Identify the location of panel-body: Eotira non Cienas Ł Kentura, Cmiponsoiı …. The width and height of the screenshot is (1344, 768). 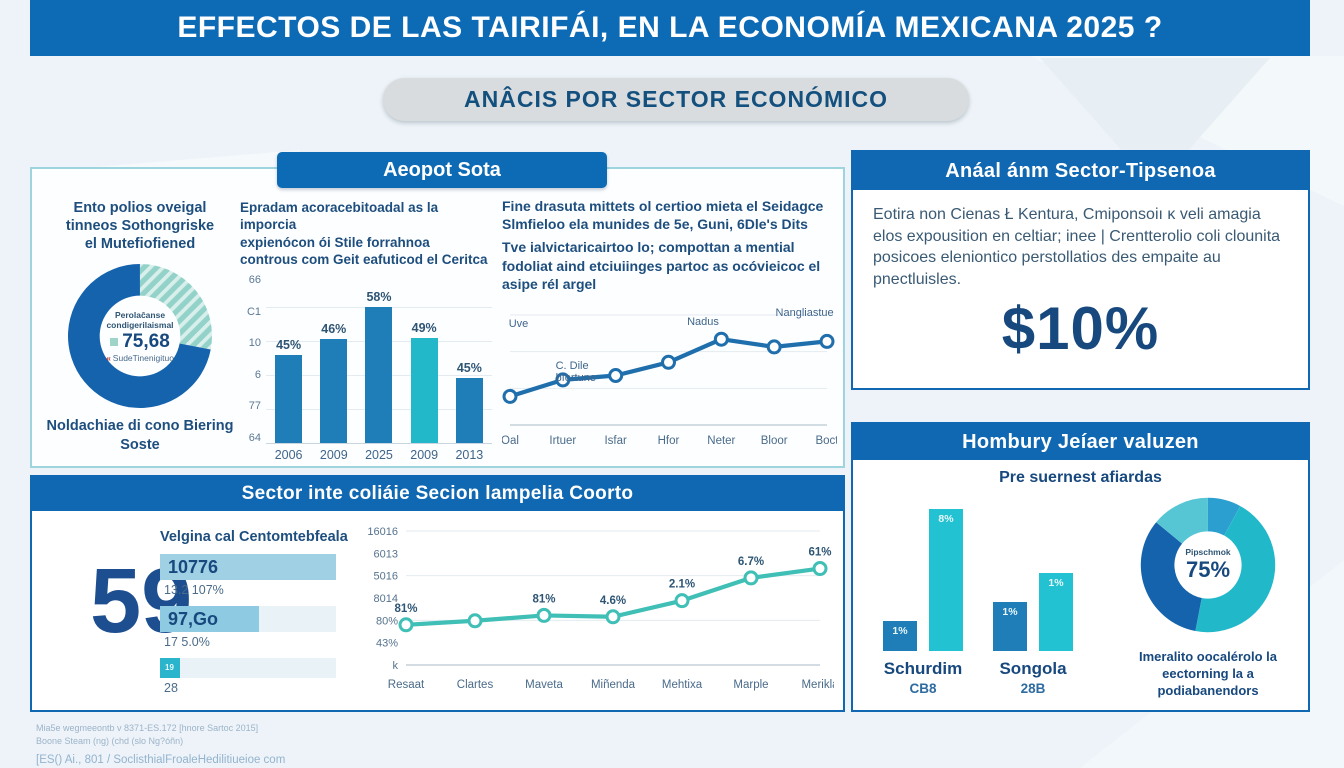
(1080, 276).